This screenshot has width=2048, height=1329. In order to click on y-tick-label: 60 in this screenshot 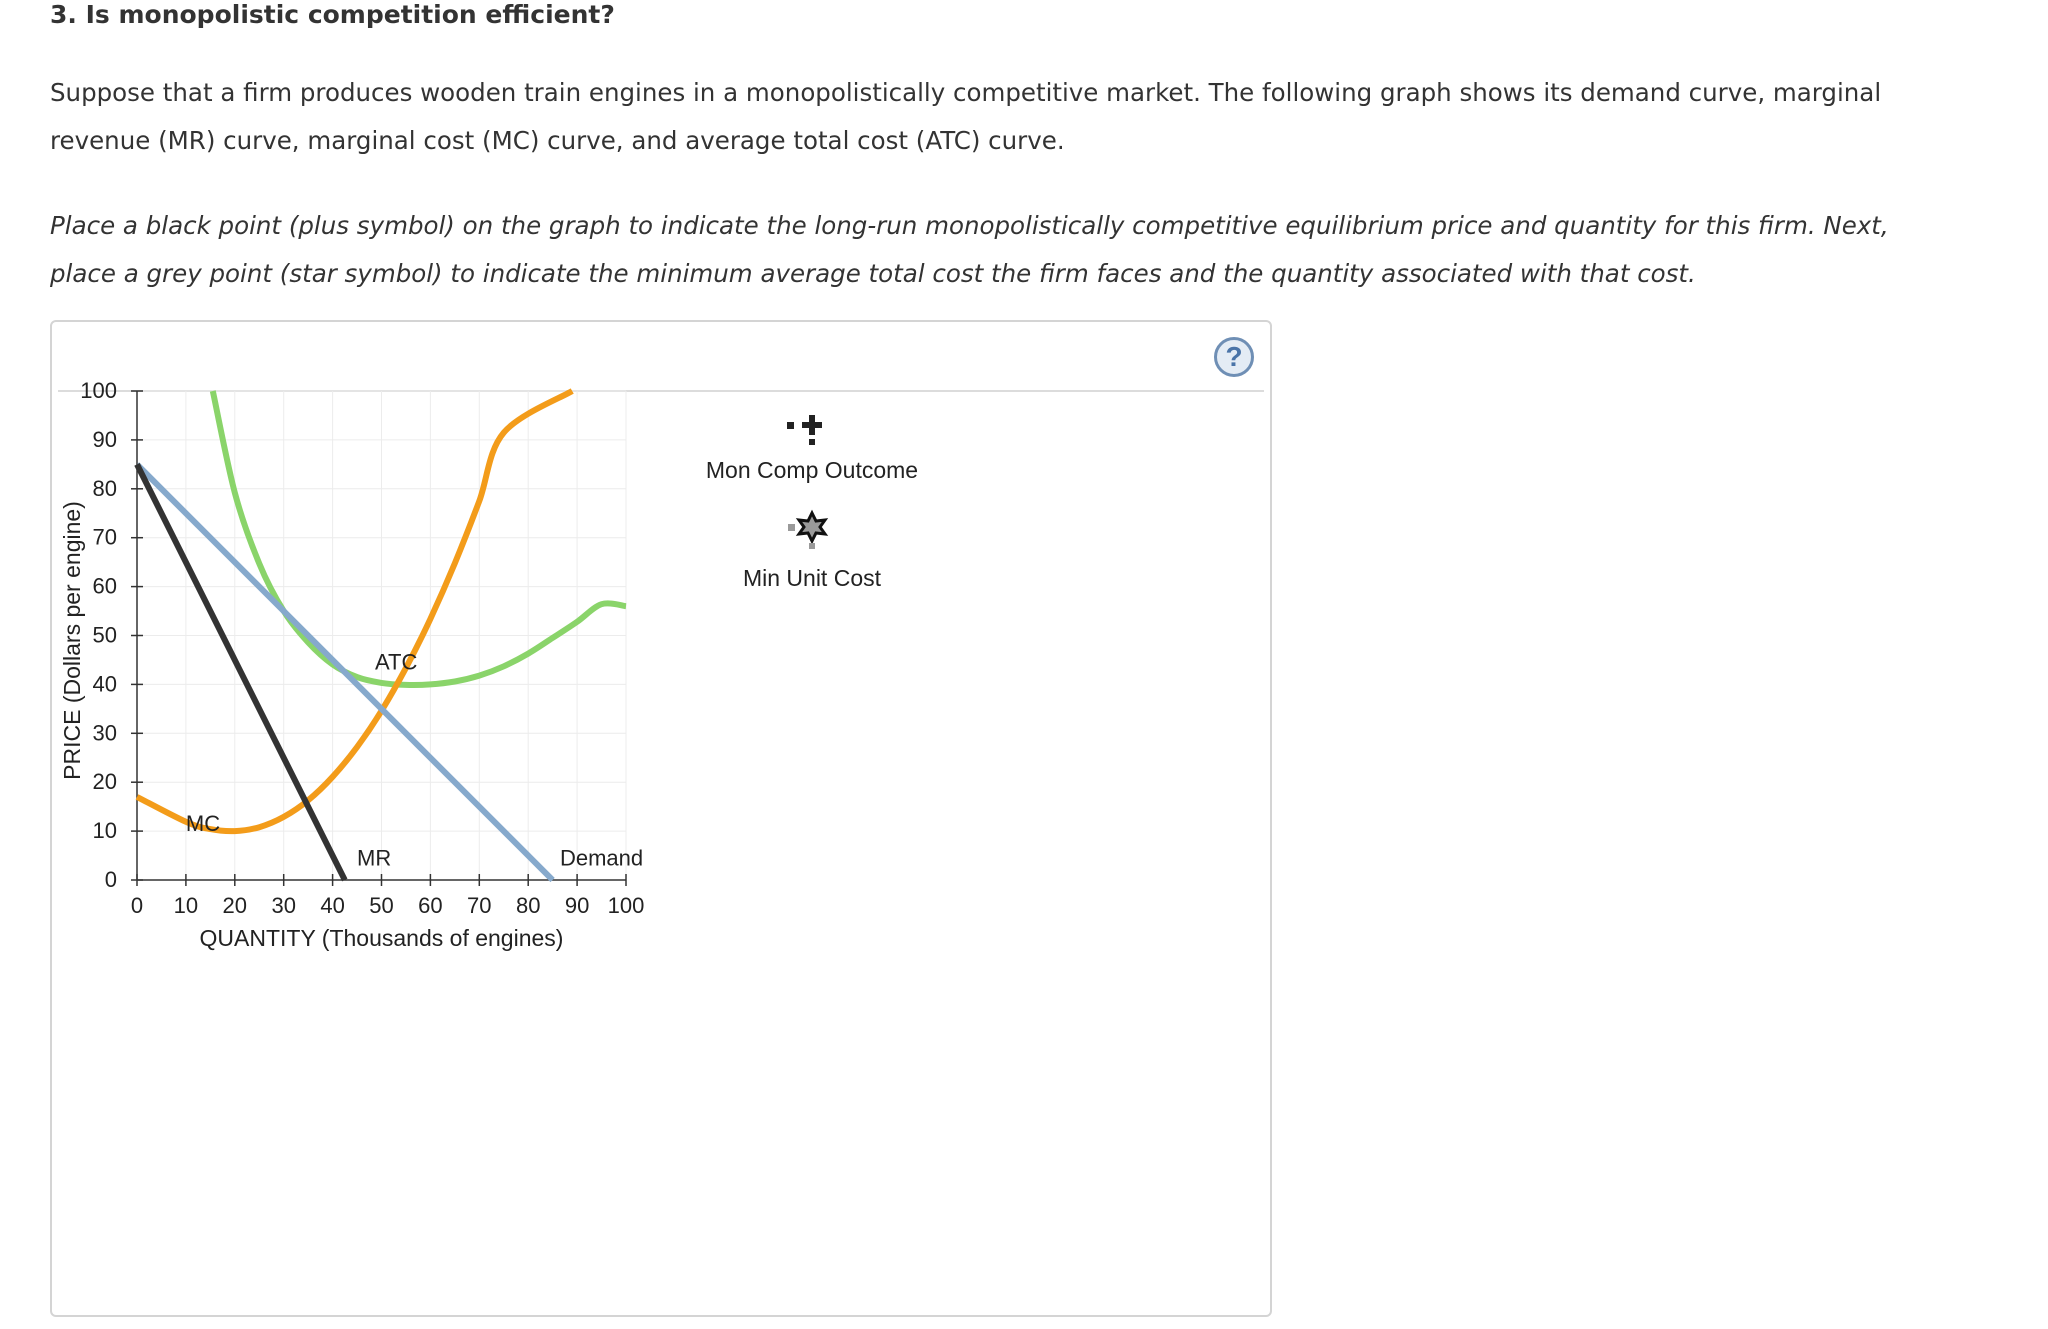, I will do `click(105, 586)`.